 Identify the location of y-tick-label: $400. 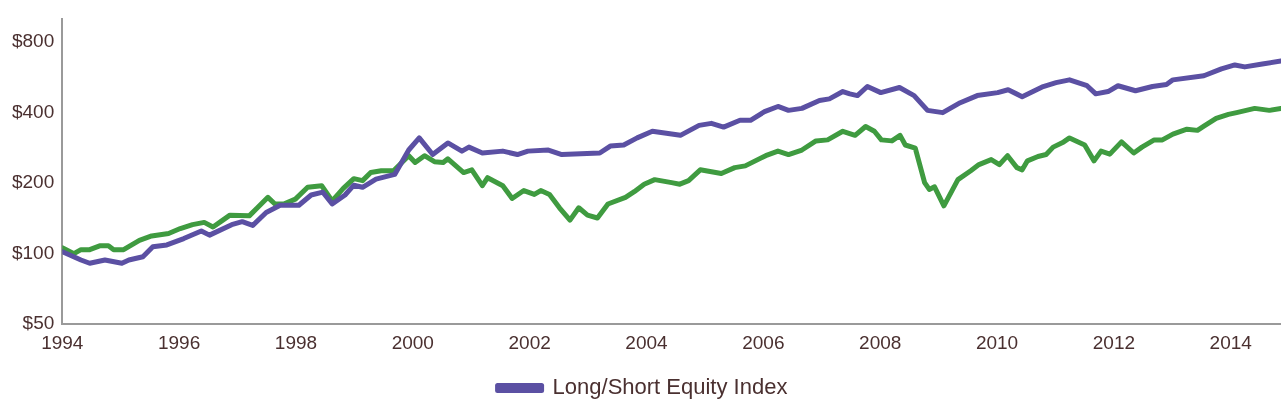
(33, 111).